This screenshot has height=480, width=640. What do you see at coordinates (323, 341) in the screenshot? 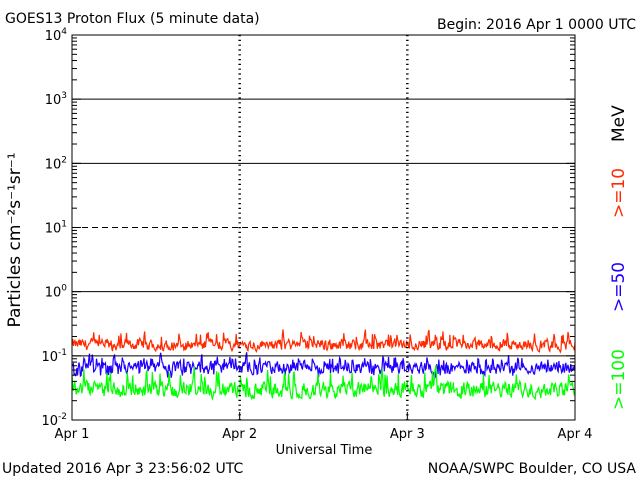
I see `series-line-ge10` at bounding box center [323, 341].